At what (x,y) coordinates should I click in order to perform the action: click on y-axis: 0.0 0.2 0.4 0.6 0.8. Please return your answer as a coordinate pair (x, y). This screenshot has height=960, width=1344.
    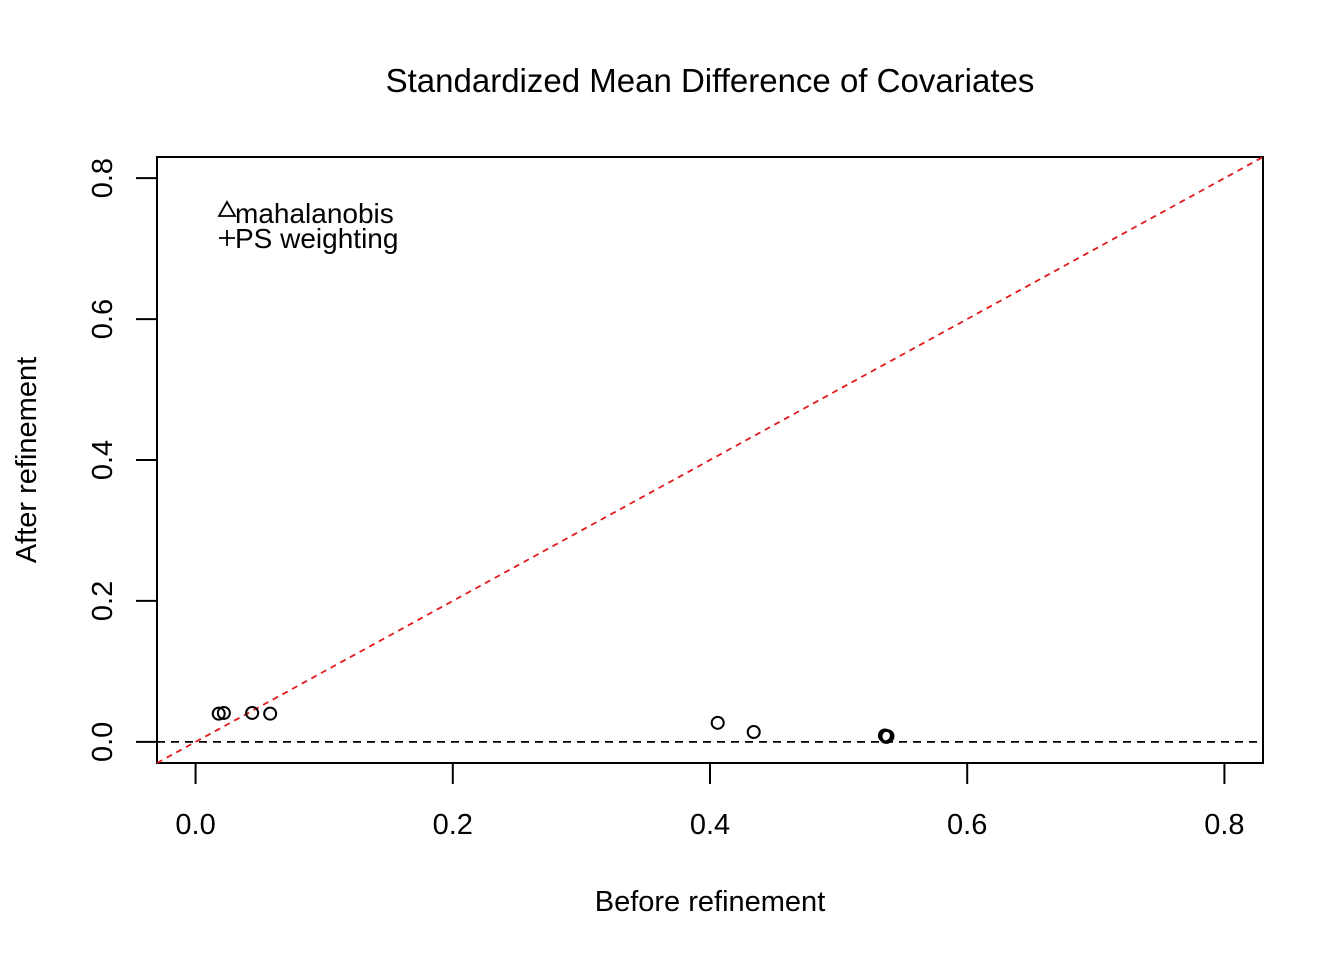
    Looking at the image, I should click on (122, 460).